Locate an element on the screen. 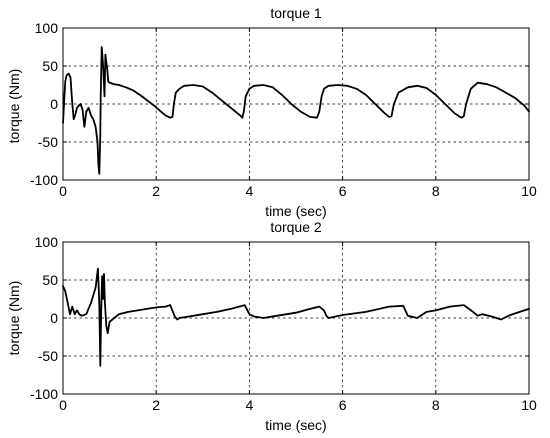  chart-title: torque 1 is located at coordinates (296, 13).